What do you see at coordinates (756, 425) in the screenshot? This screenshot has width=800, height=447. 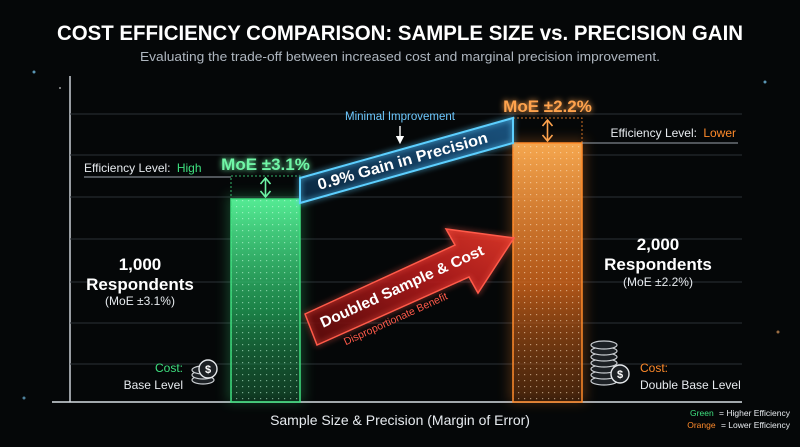 I see `legend-text-orange: = Lower Efficiency` at bounding box center [756, 425].